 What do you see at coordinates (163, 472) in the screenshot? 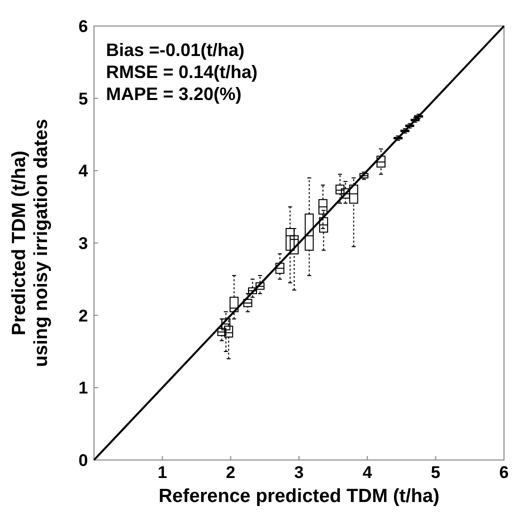
I see `x-tick-label: 1` at bounding box center [163, 472].